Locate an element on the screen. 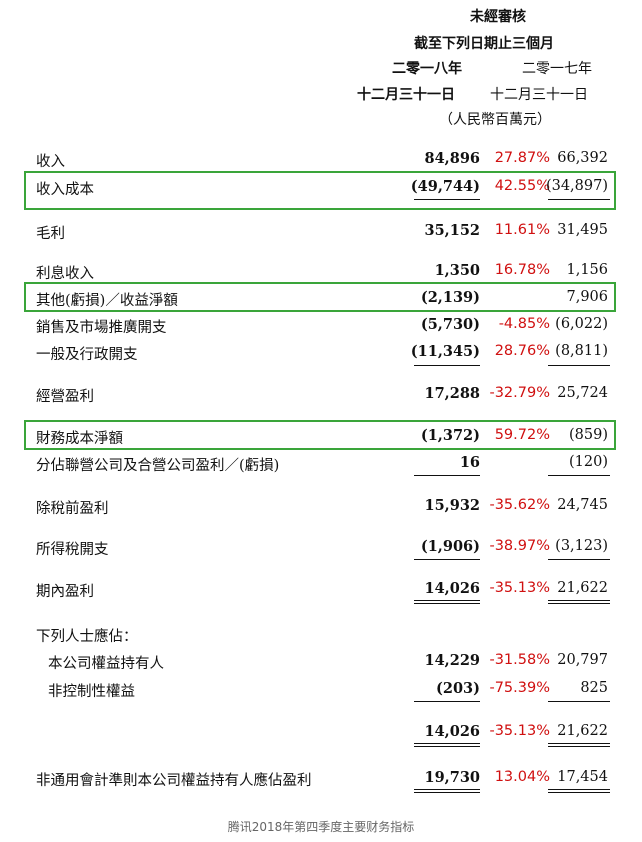 The height and width of the screenshot is (842, 642). percent-change: 11.61% is located at coordinates (522, 230).